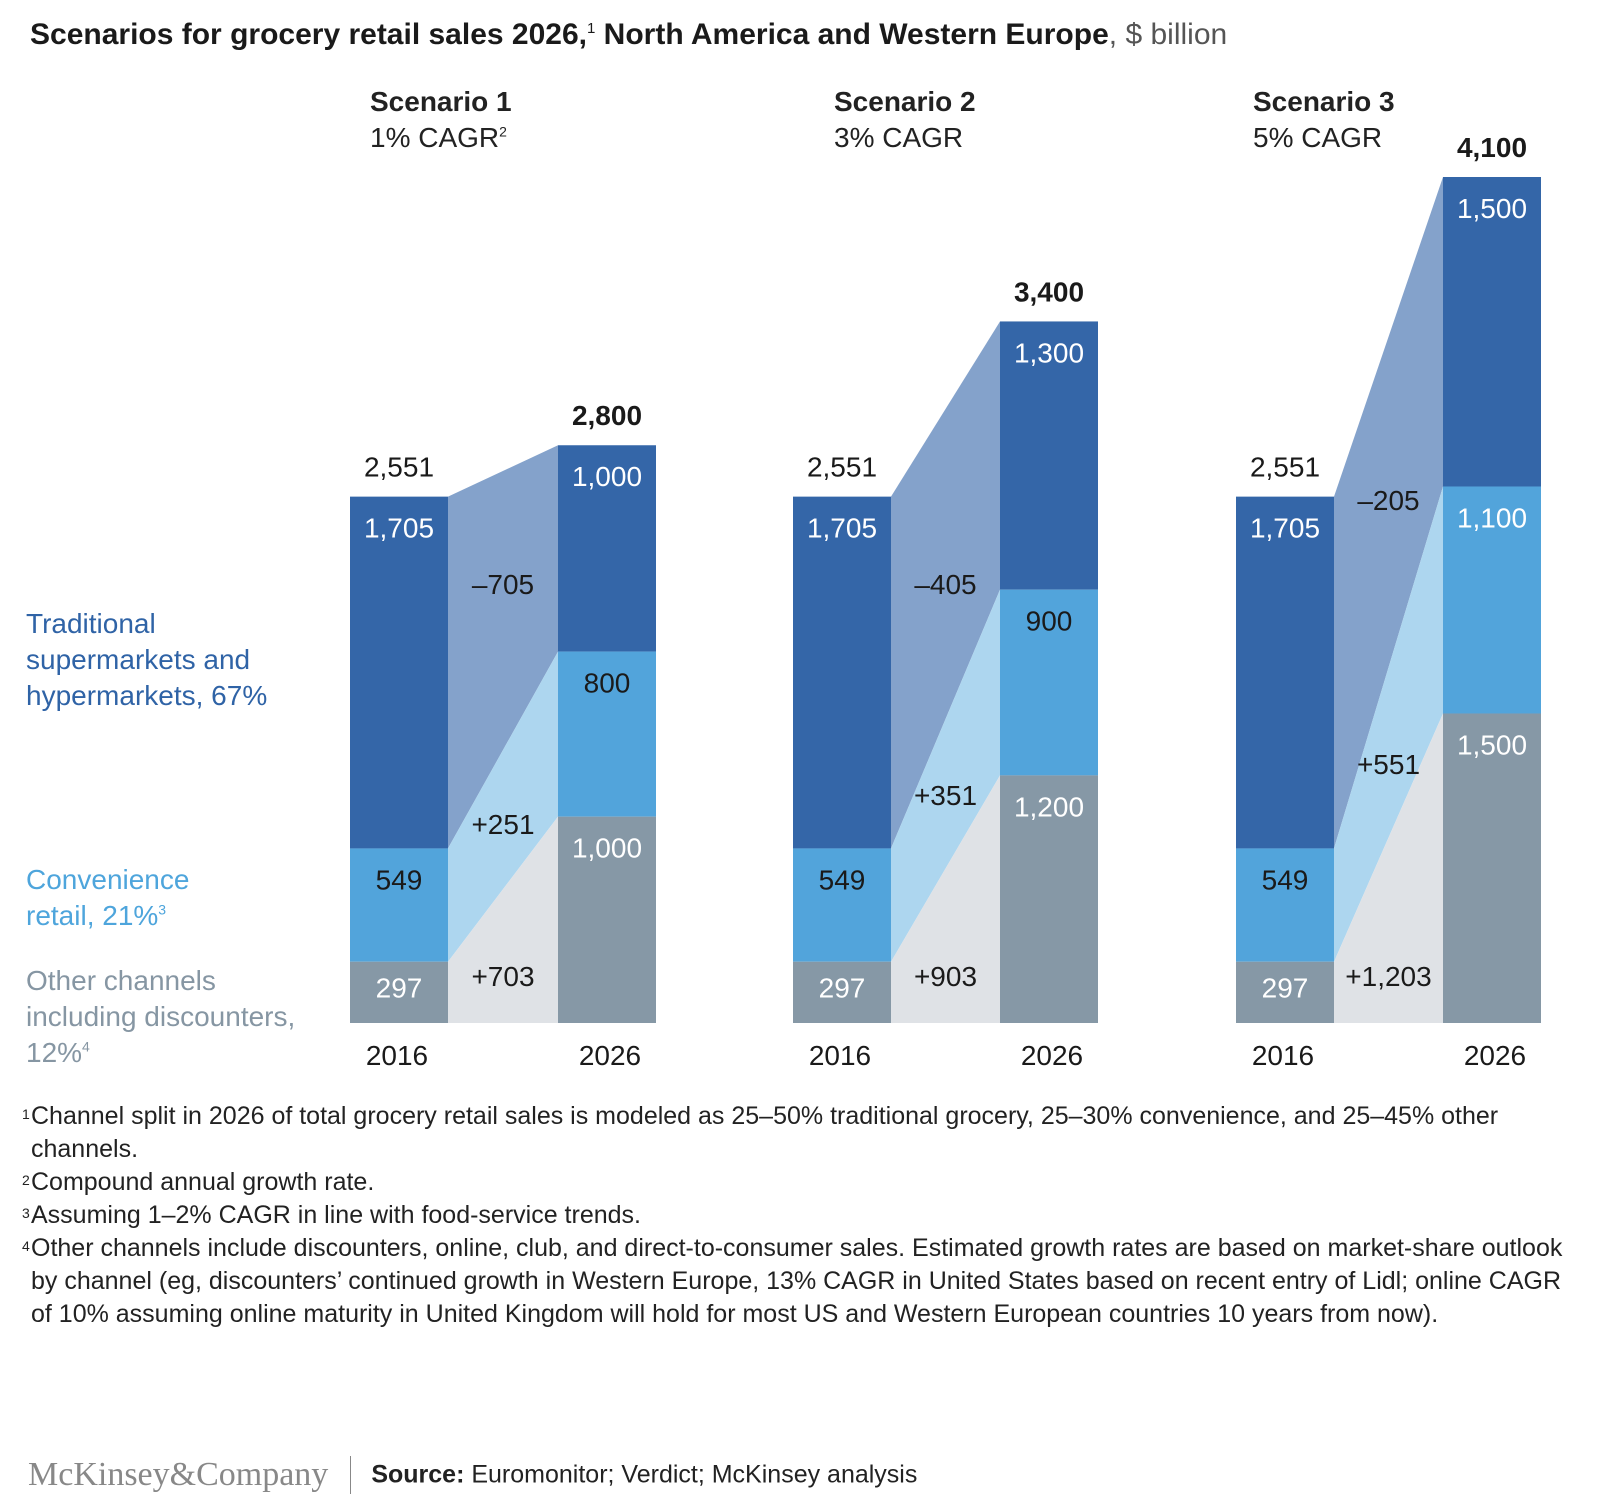 This screenshot has height=1508, width=1600. I want to click on scenario-3-other-flow, so click(1388, 868).